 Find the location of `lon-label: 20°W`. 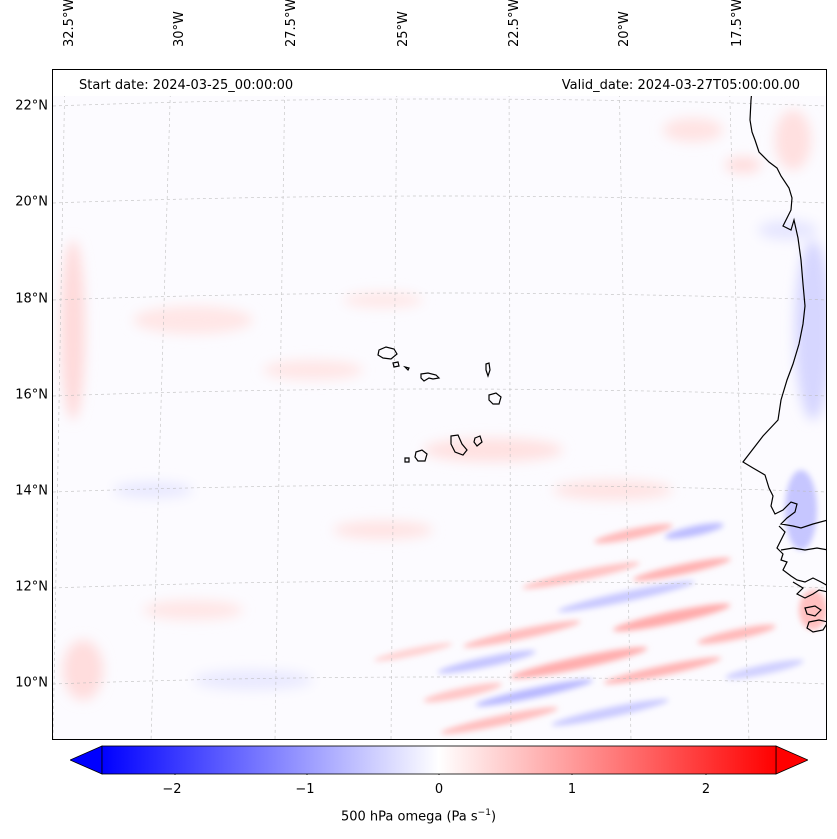

lon-label: 20°W is located at coordinates (619, 31).